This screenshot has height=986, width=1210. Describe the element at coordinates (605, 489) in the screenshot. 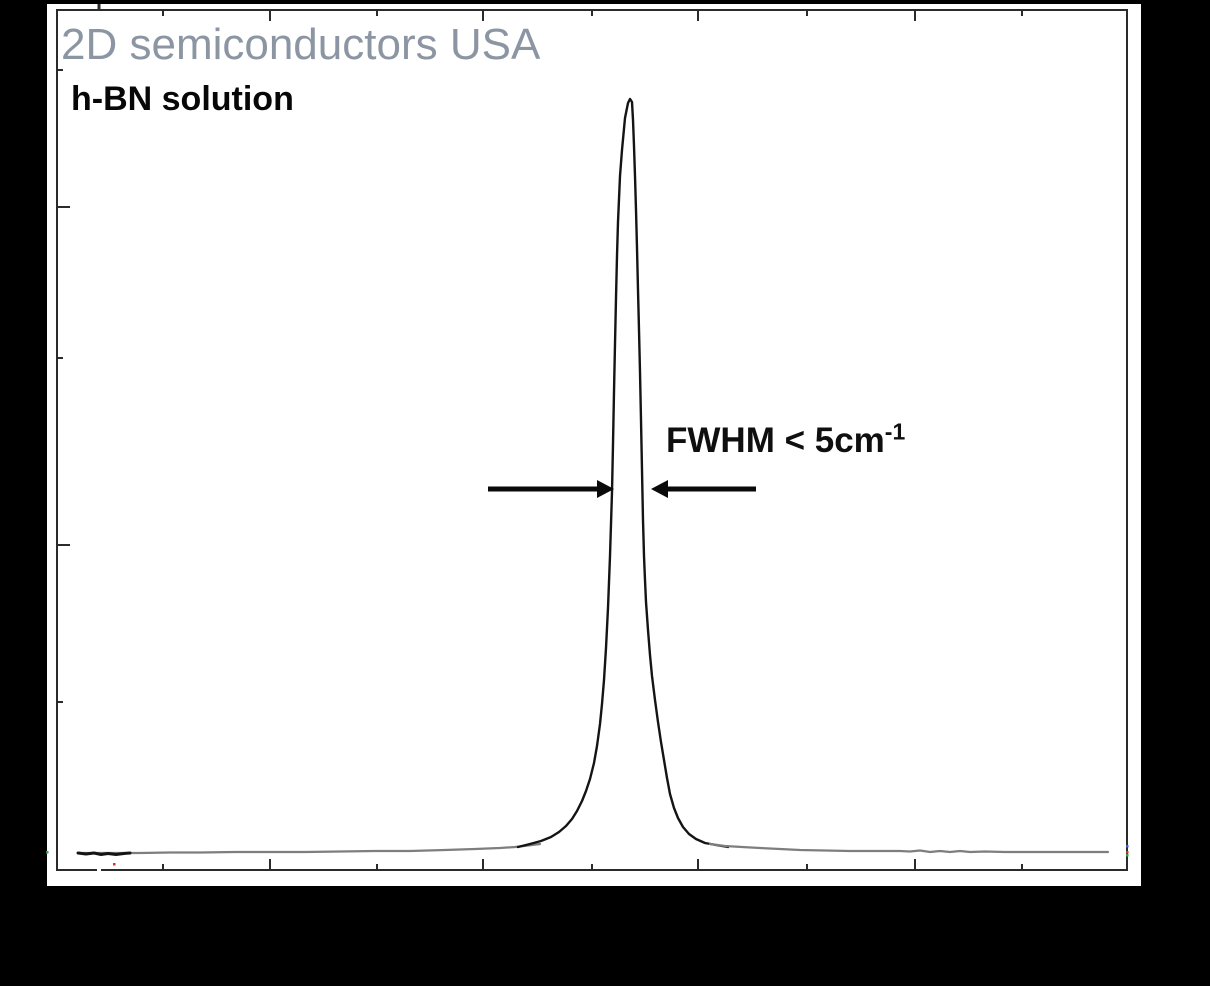

I see `fwhm-arrow-left-head` at that location.